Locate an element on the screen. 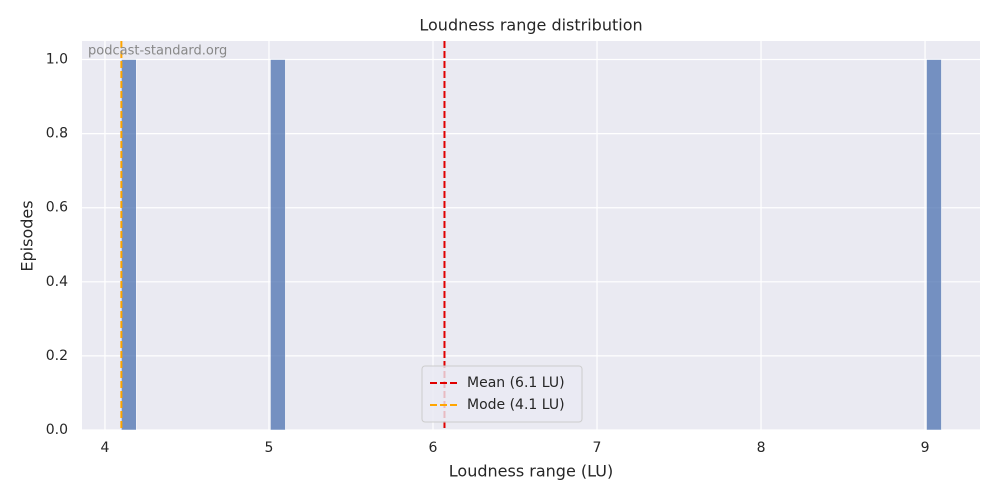 The height and width of the screenshot is (500, 1000). legend-label: Mean (6.1 LU) is located at coordinates (516, 383).